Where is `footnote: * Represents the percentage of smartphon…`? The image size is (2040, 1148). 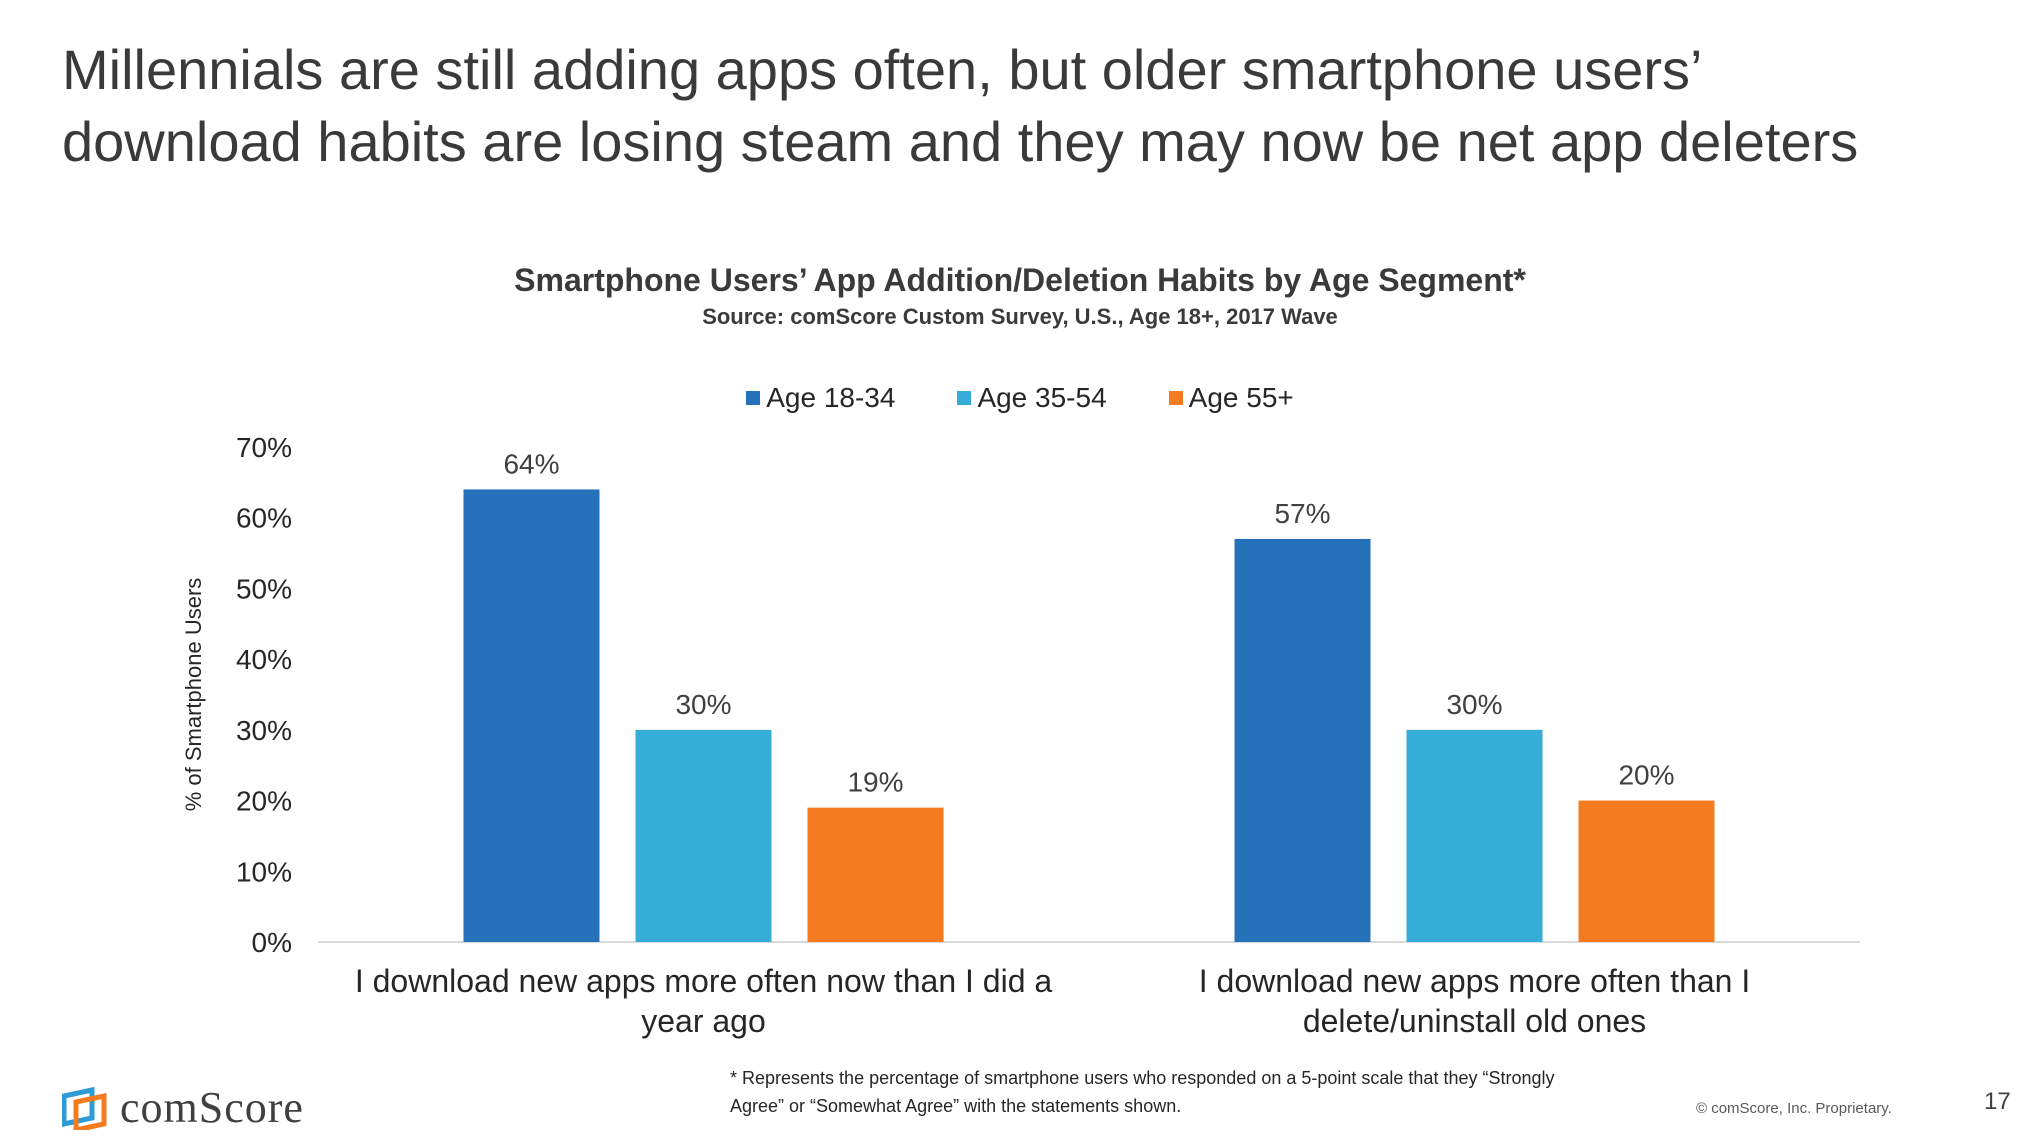 footnote: * Represents the percentage of smartphon… is located at coordinates (1180, 1092).